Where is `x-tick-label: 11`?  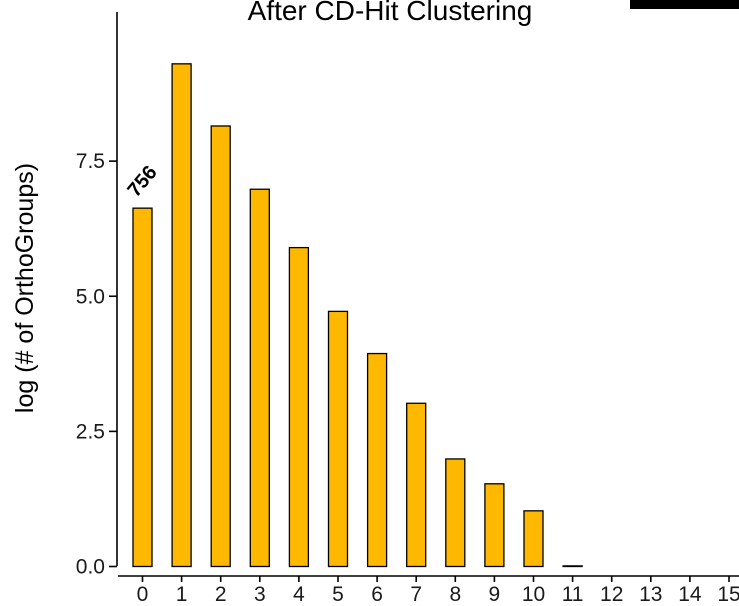 x-tick-label: 11 is located at coordinates (573, 594).